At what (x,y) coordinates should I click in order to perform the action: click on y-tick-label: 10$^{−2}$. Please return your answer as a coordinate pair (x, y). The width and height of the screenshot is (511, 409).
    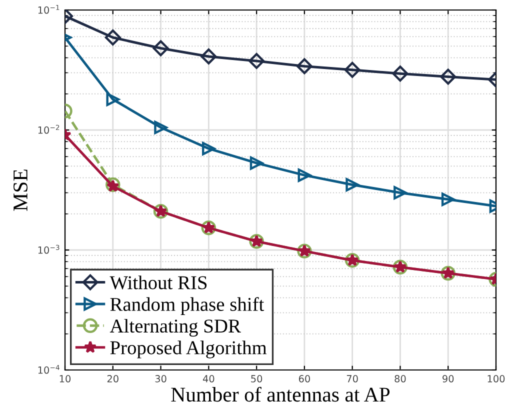
    Looking at the image, I should click on (49, 129).